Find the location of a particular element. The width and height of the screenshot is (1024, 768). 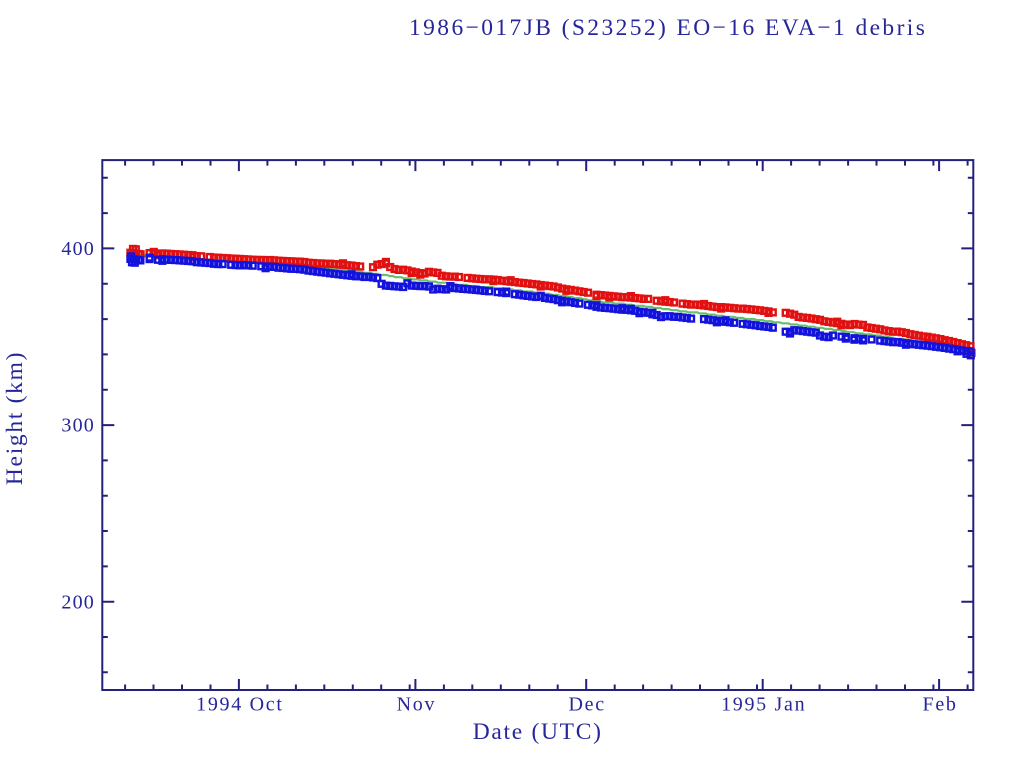

svg-text: Date (UTC) is located at coordinates (538, 732).